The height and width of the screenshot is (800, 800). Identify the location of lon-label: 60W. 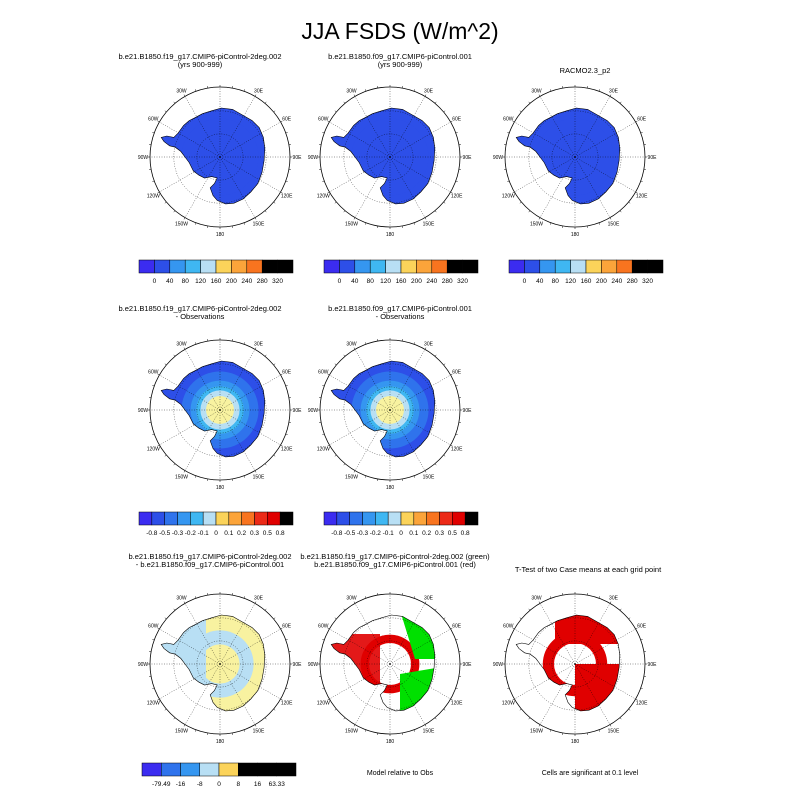
(323, 627).